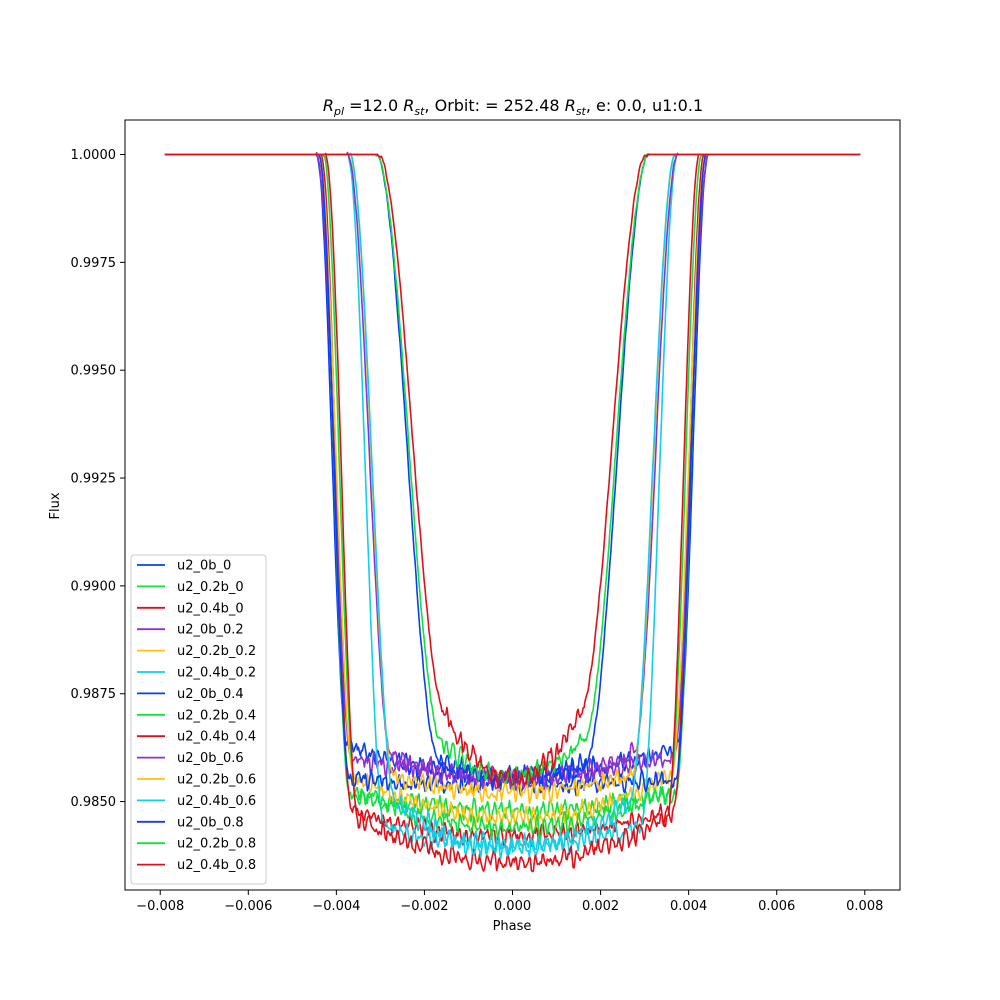  Describe the element at coordinates (373, 105) in the screenshot. I see `title-rpl-value: =12.0` at that location.